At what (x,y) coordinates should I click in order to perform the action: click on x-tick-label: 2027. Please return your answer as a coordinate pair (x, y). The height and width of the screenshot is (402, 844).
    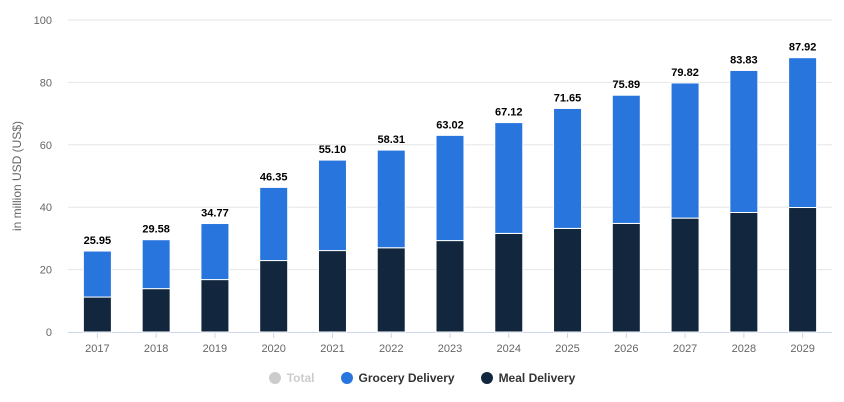
    Looking at the image, I should click on (685, 349).